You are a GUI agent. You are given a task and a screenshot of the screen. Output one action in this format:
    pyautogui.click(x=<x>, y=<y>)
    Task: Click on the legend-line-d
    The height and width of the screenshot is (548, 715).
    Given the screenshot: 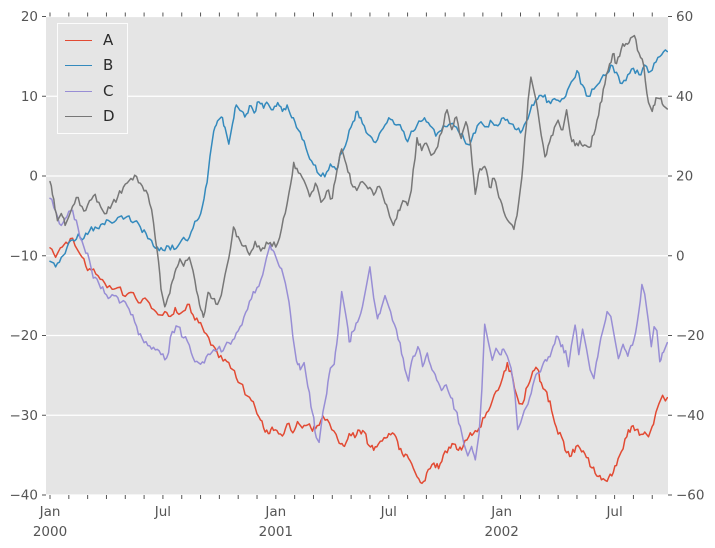 What is the action you would take?
    pyautogui.click(x=78, y=116)
    